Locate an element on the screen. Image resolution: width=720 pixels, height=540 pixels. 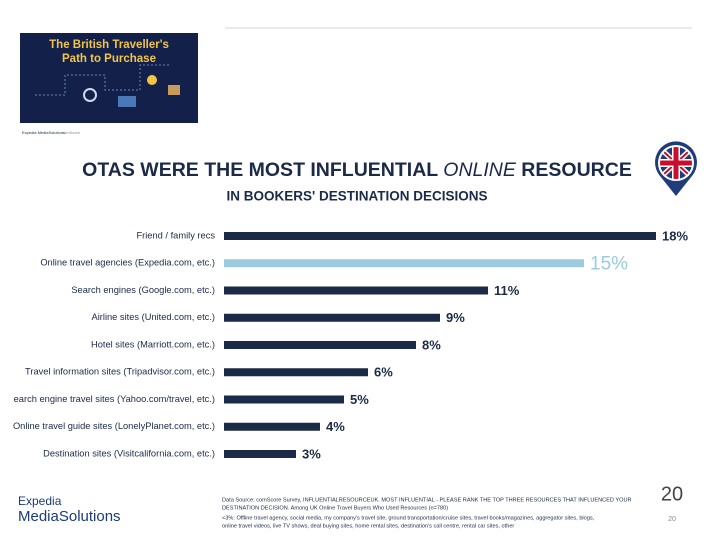
page-number-small: 20 is located at coordinates (672, 519).